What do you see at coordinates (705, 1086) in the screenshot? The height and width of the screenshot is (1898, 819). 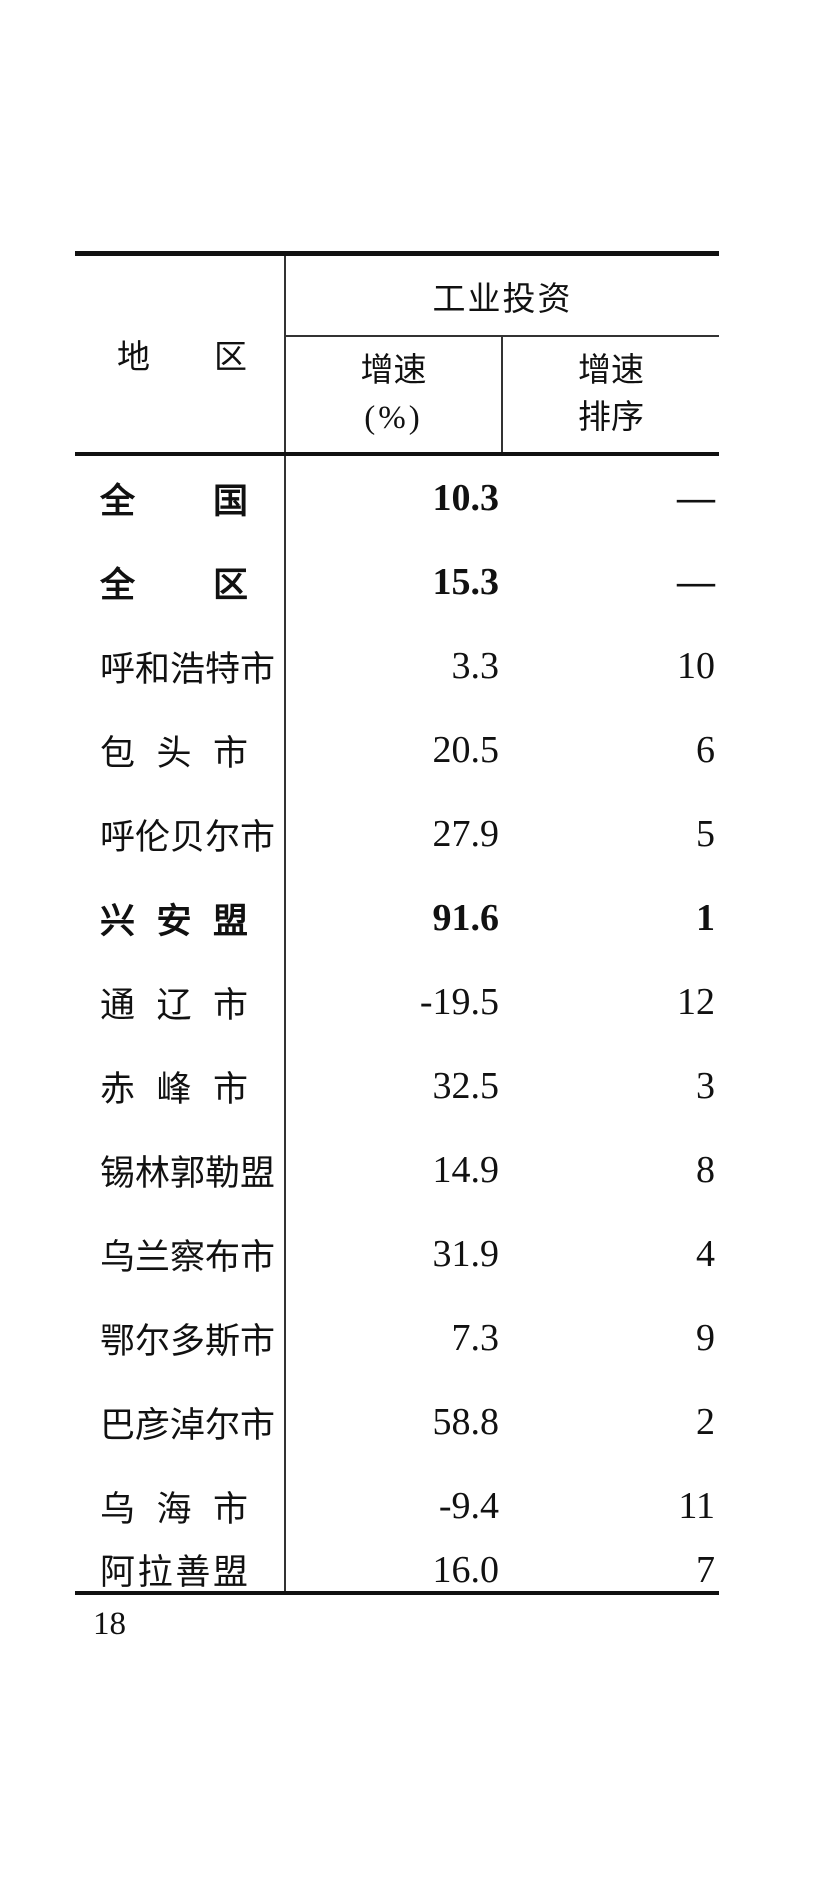 I see `rank-value: 3` at bounding box center [705, 1086].